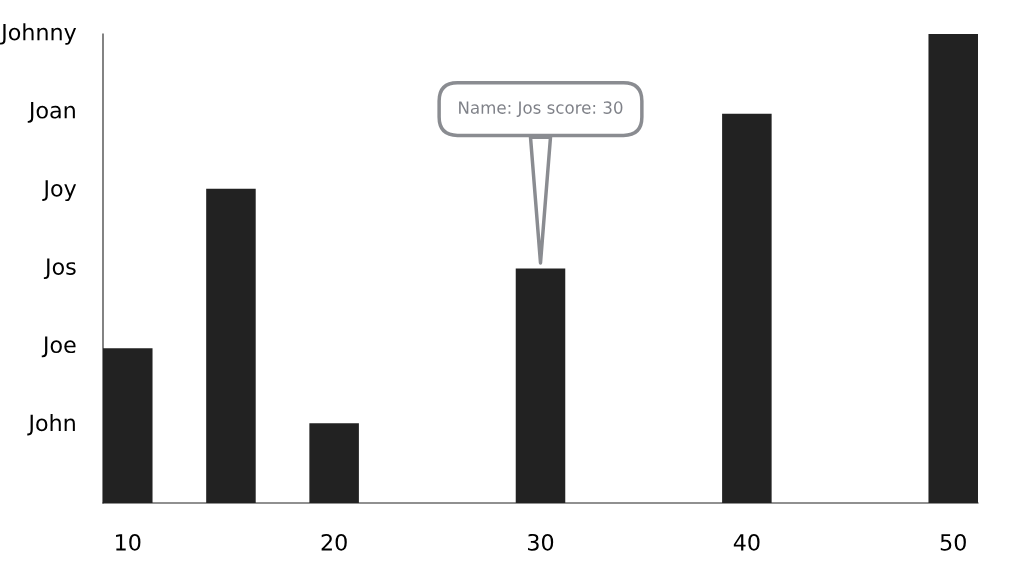 This screenshot has height=578, width=1014. Describe the element at coordinates (128, 542) in the screenshot. I see `x-tick-label: 10` at that location.